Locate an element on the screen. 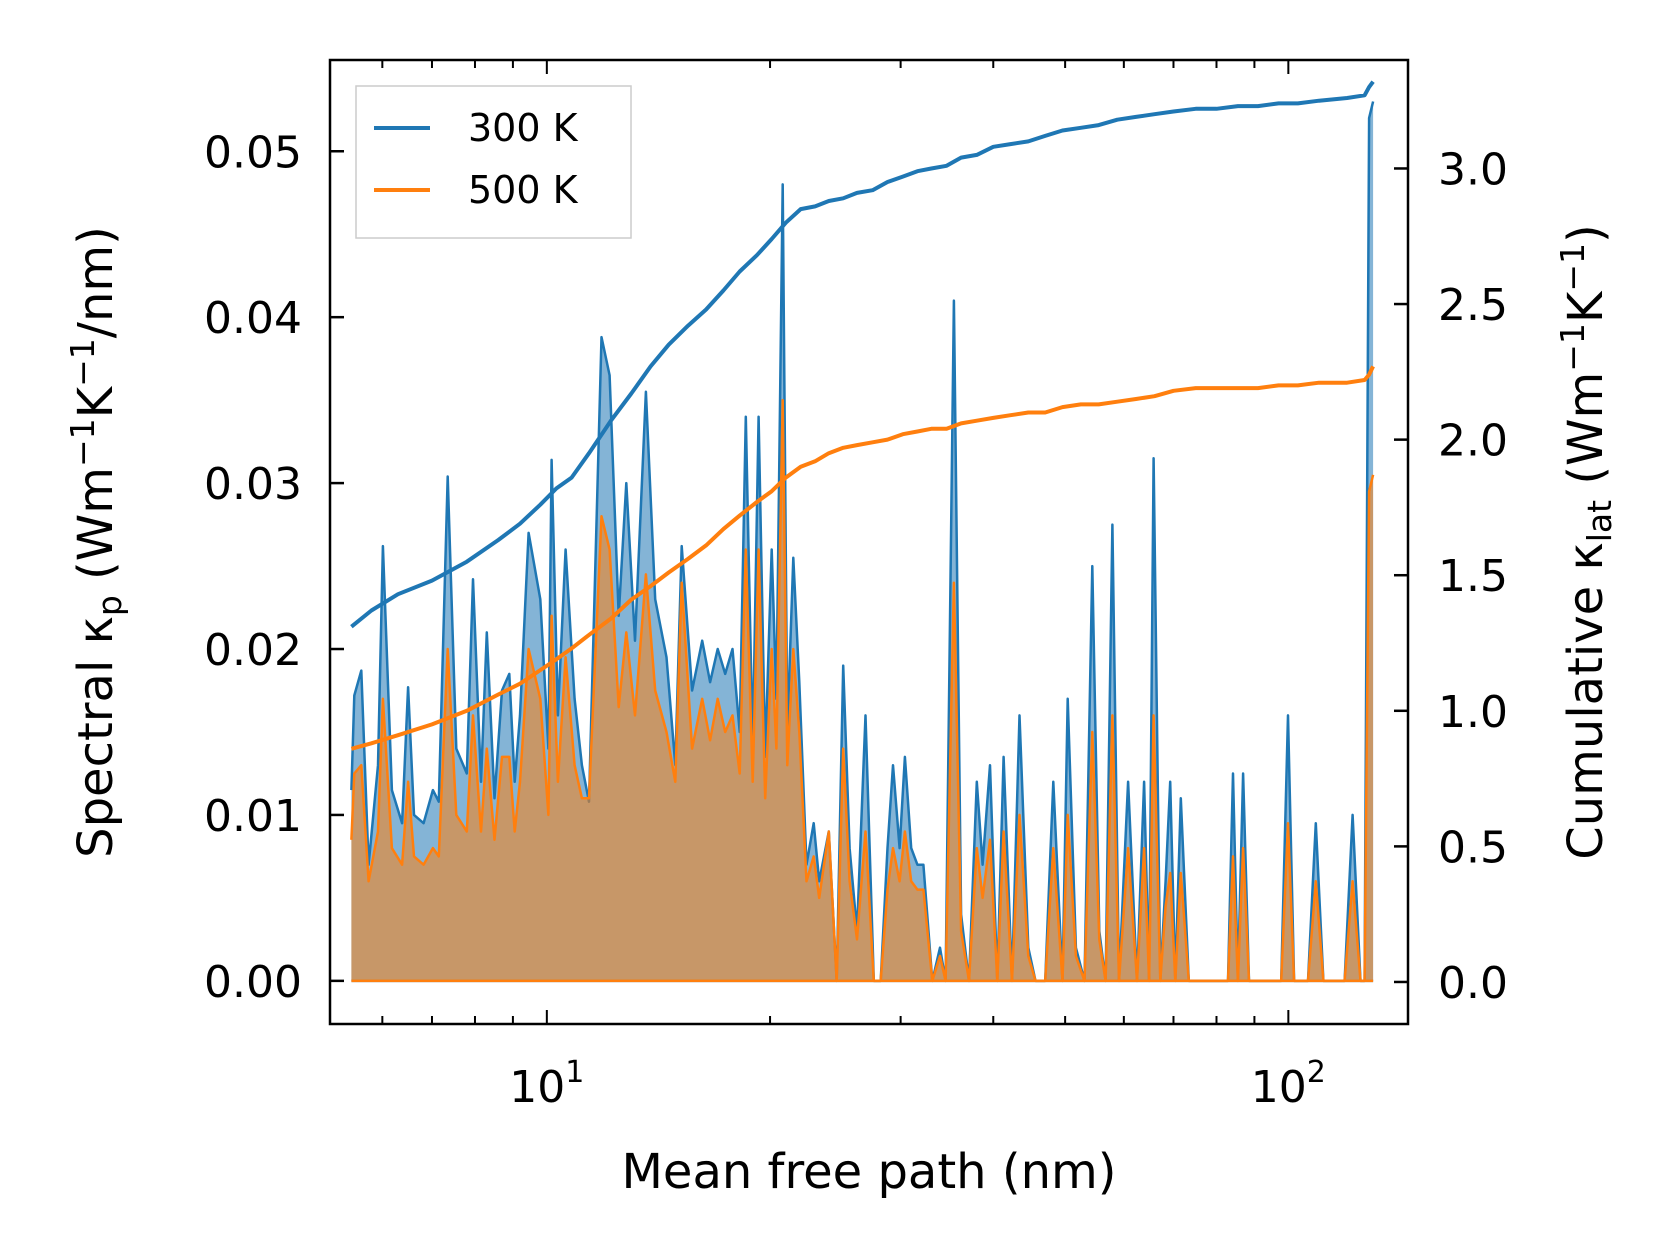 The width and height of the screenshot is (1679, 1254). legend-label-500k: 500 K is located at coordinates (523, 190).